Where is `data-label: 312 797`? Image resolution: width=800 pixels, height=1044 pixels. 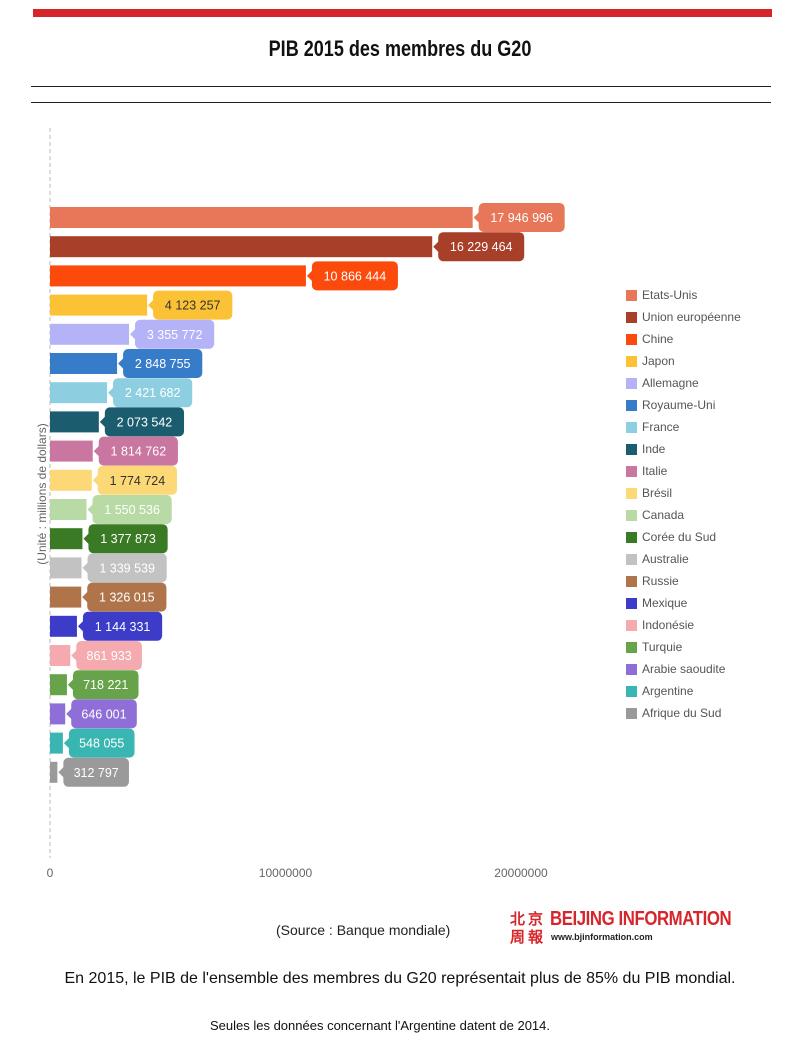
data-label: 312 797 is located at coordinates (96, 773).